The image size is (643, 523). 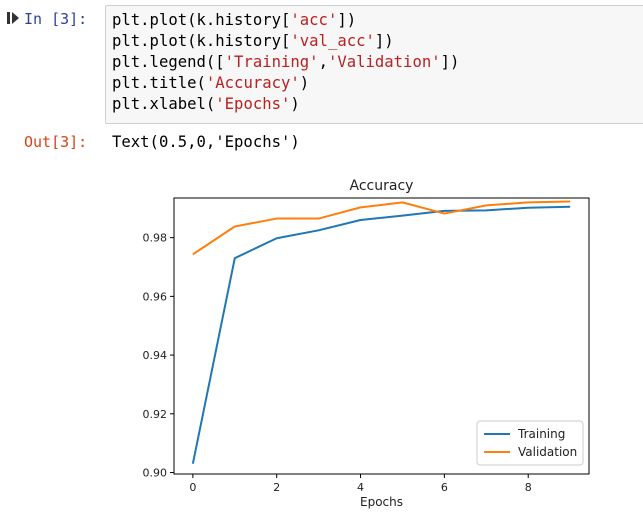 I want to click on legend-label-validation: Validation, so click(x=547, y=452).